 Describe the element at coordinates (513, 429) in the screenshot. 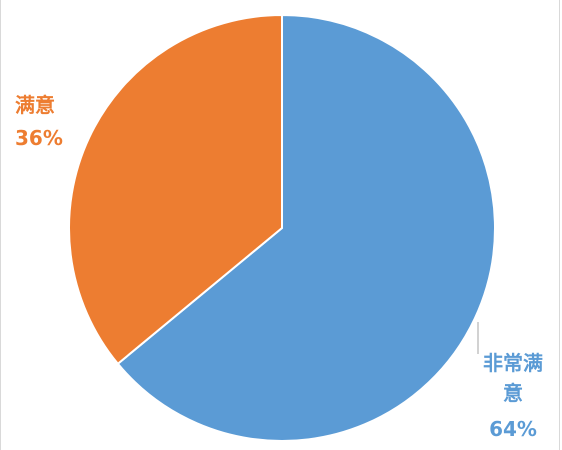

I see `slice-0-value-label: 64%` at that location.